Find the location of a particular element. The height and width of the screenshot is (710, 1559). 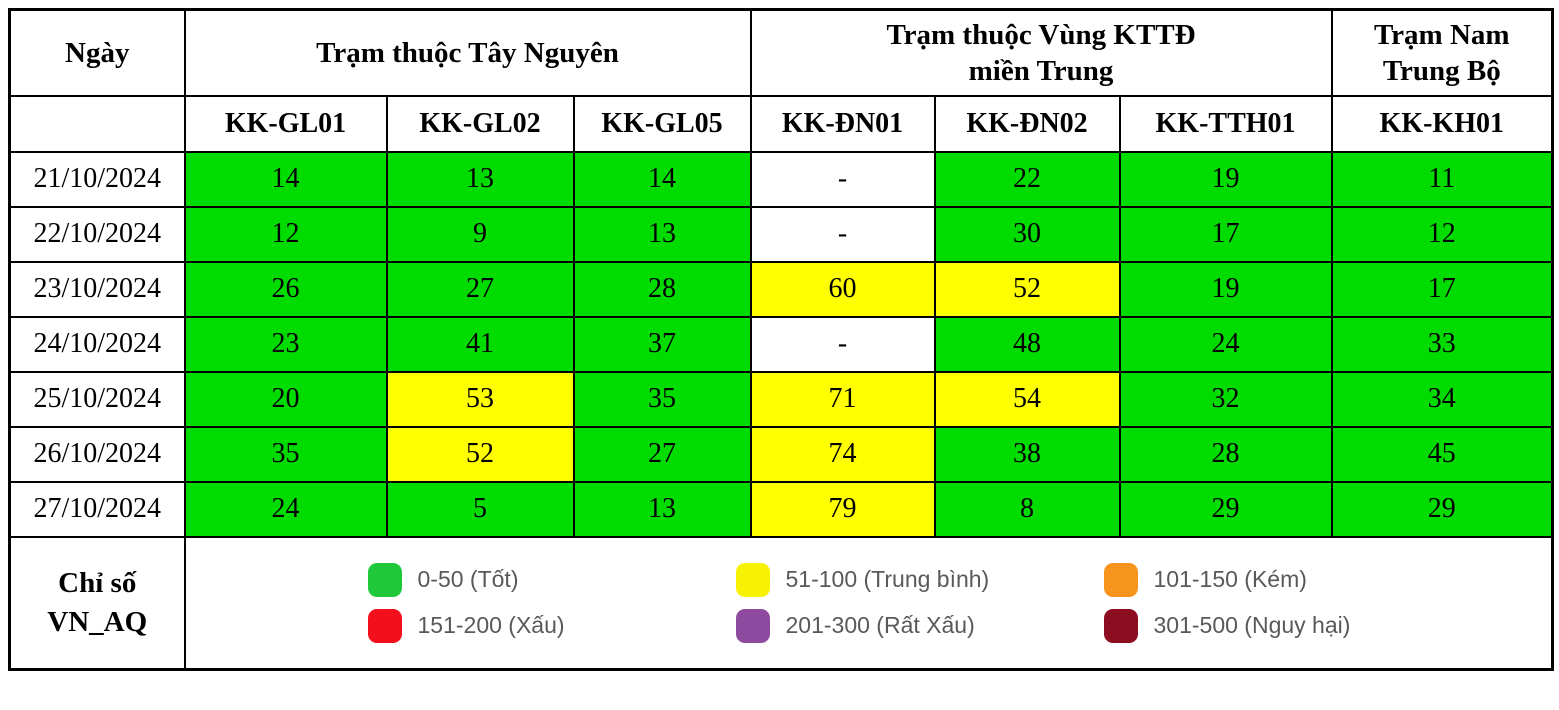

poor-swatch-icon is located at coordinates (1120, 579).